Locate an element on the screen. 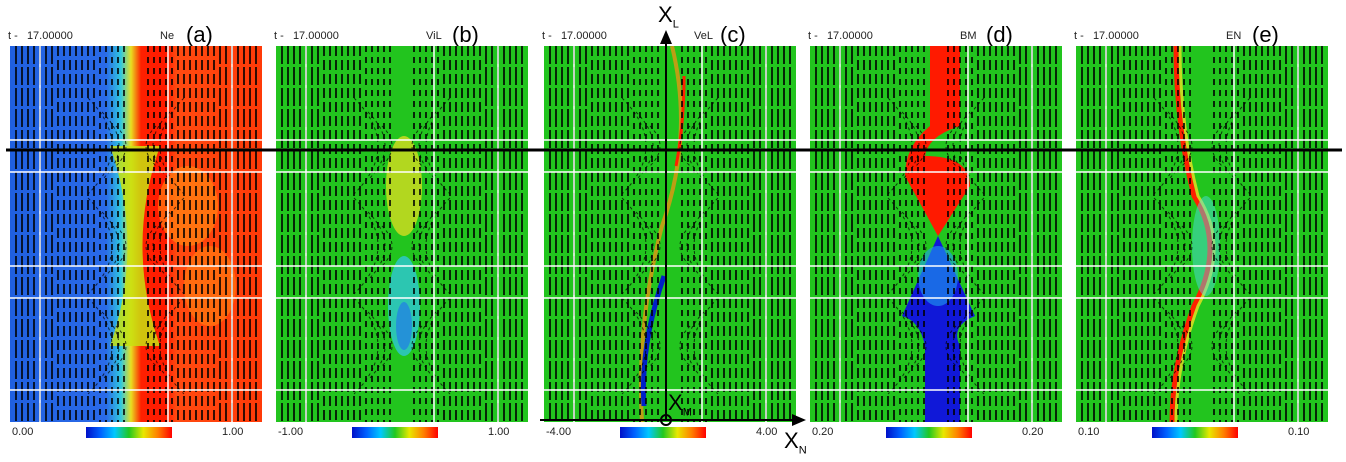  colorbar: 0.10 0.10 is located at coordinates (1199, 433).